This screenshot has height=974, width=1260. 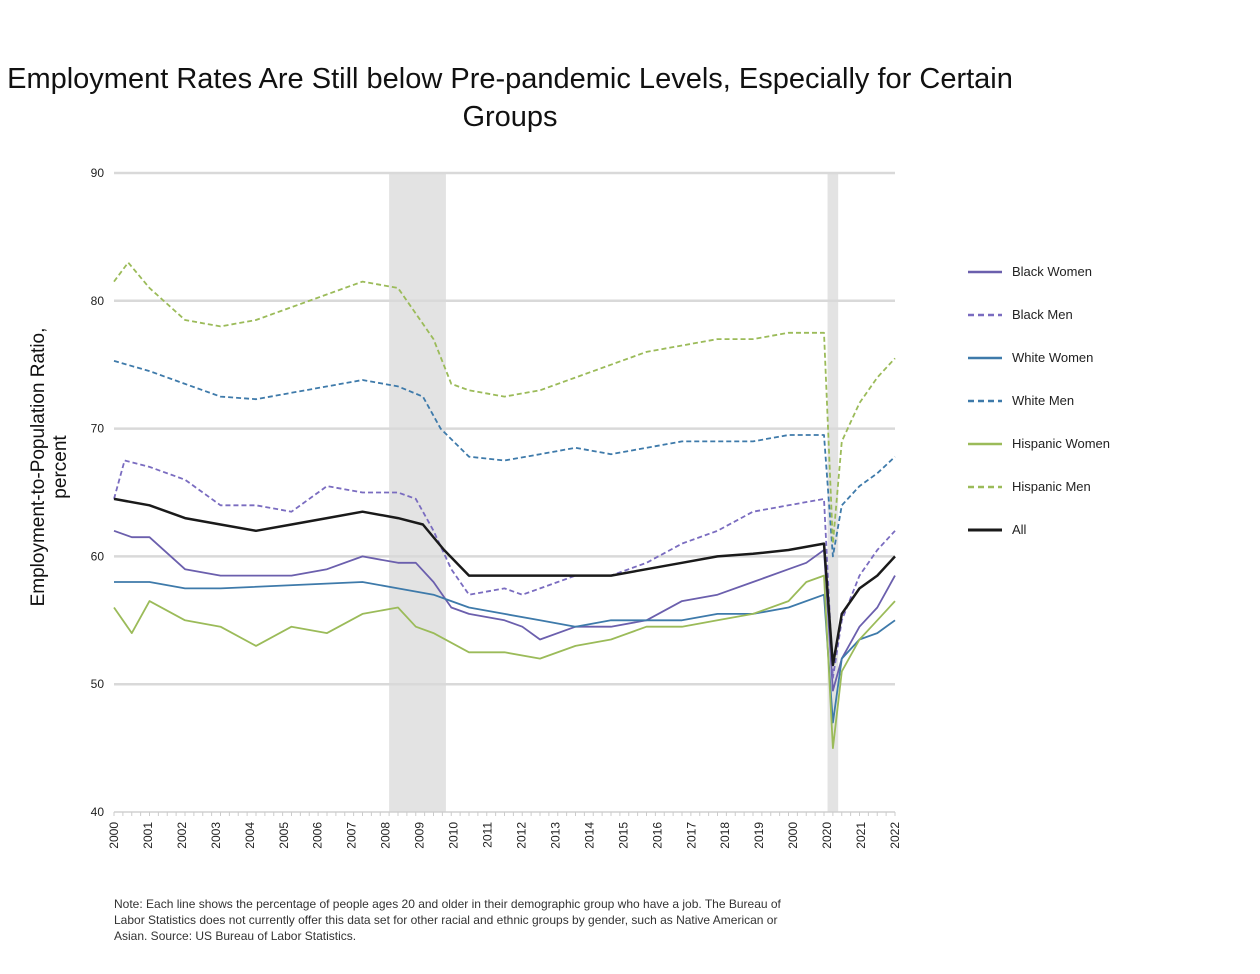 I want to click on series-line-white-men, so click(x=504, y=459).